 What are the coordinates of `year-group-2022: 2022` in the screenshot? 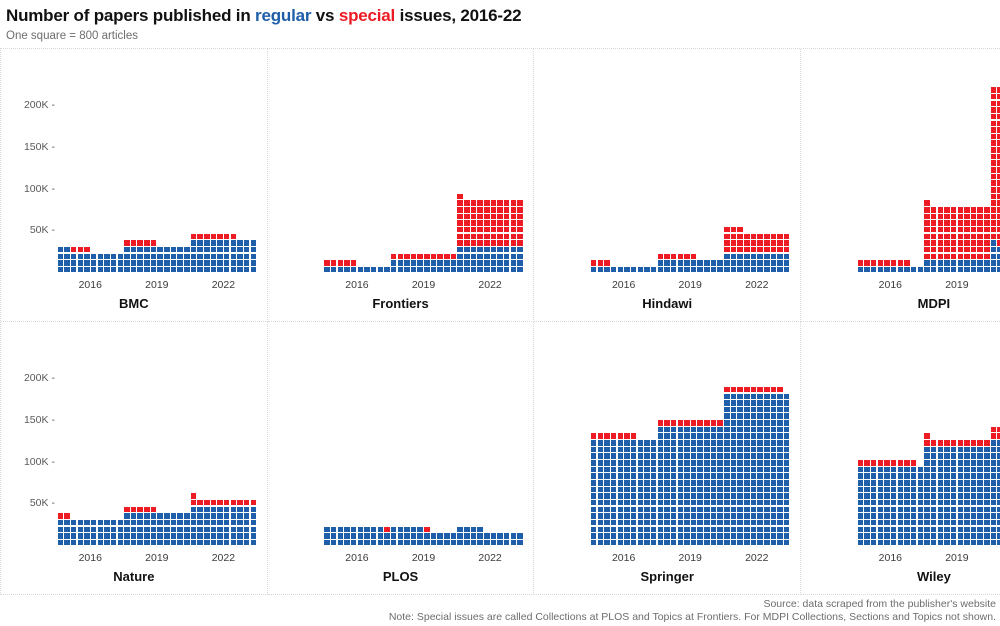 It's located at (995, 443).